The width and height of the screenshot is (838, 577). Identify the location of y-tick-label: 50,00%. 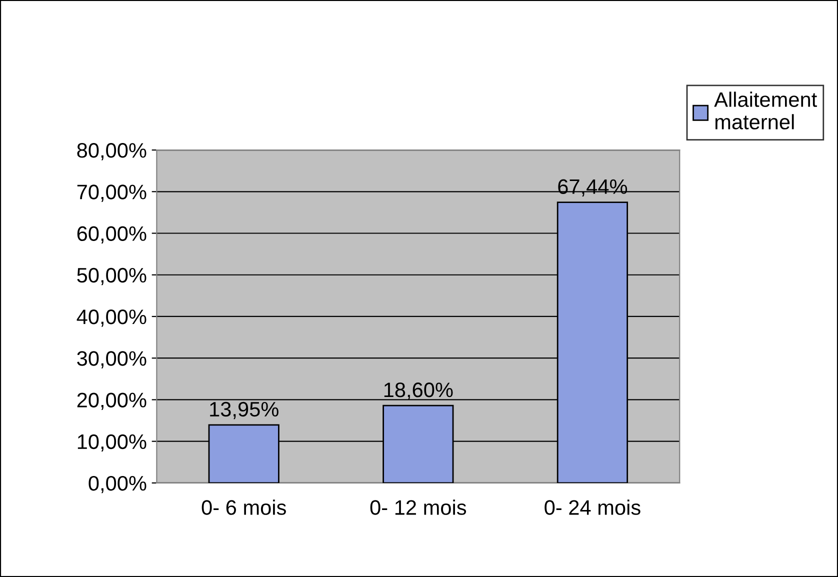
(111, 277).